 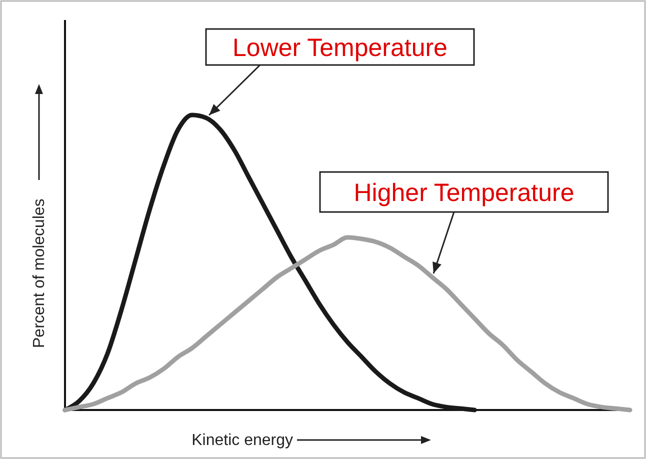 What do you see at coordinates (340, 48) in the screenshot?
I see `text: Lower Temperature` at bounding box center [340, 48].